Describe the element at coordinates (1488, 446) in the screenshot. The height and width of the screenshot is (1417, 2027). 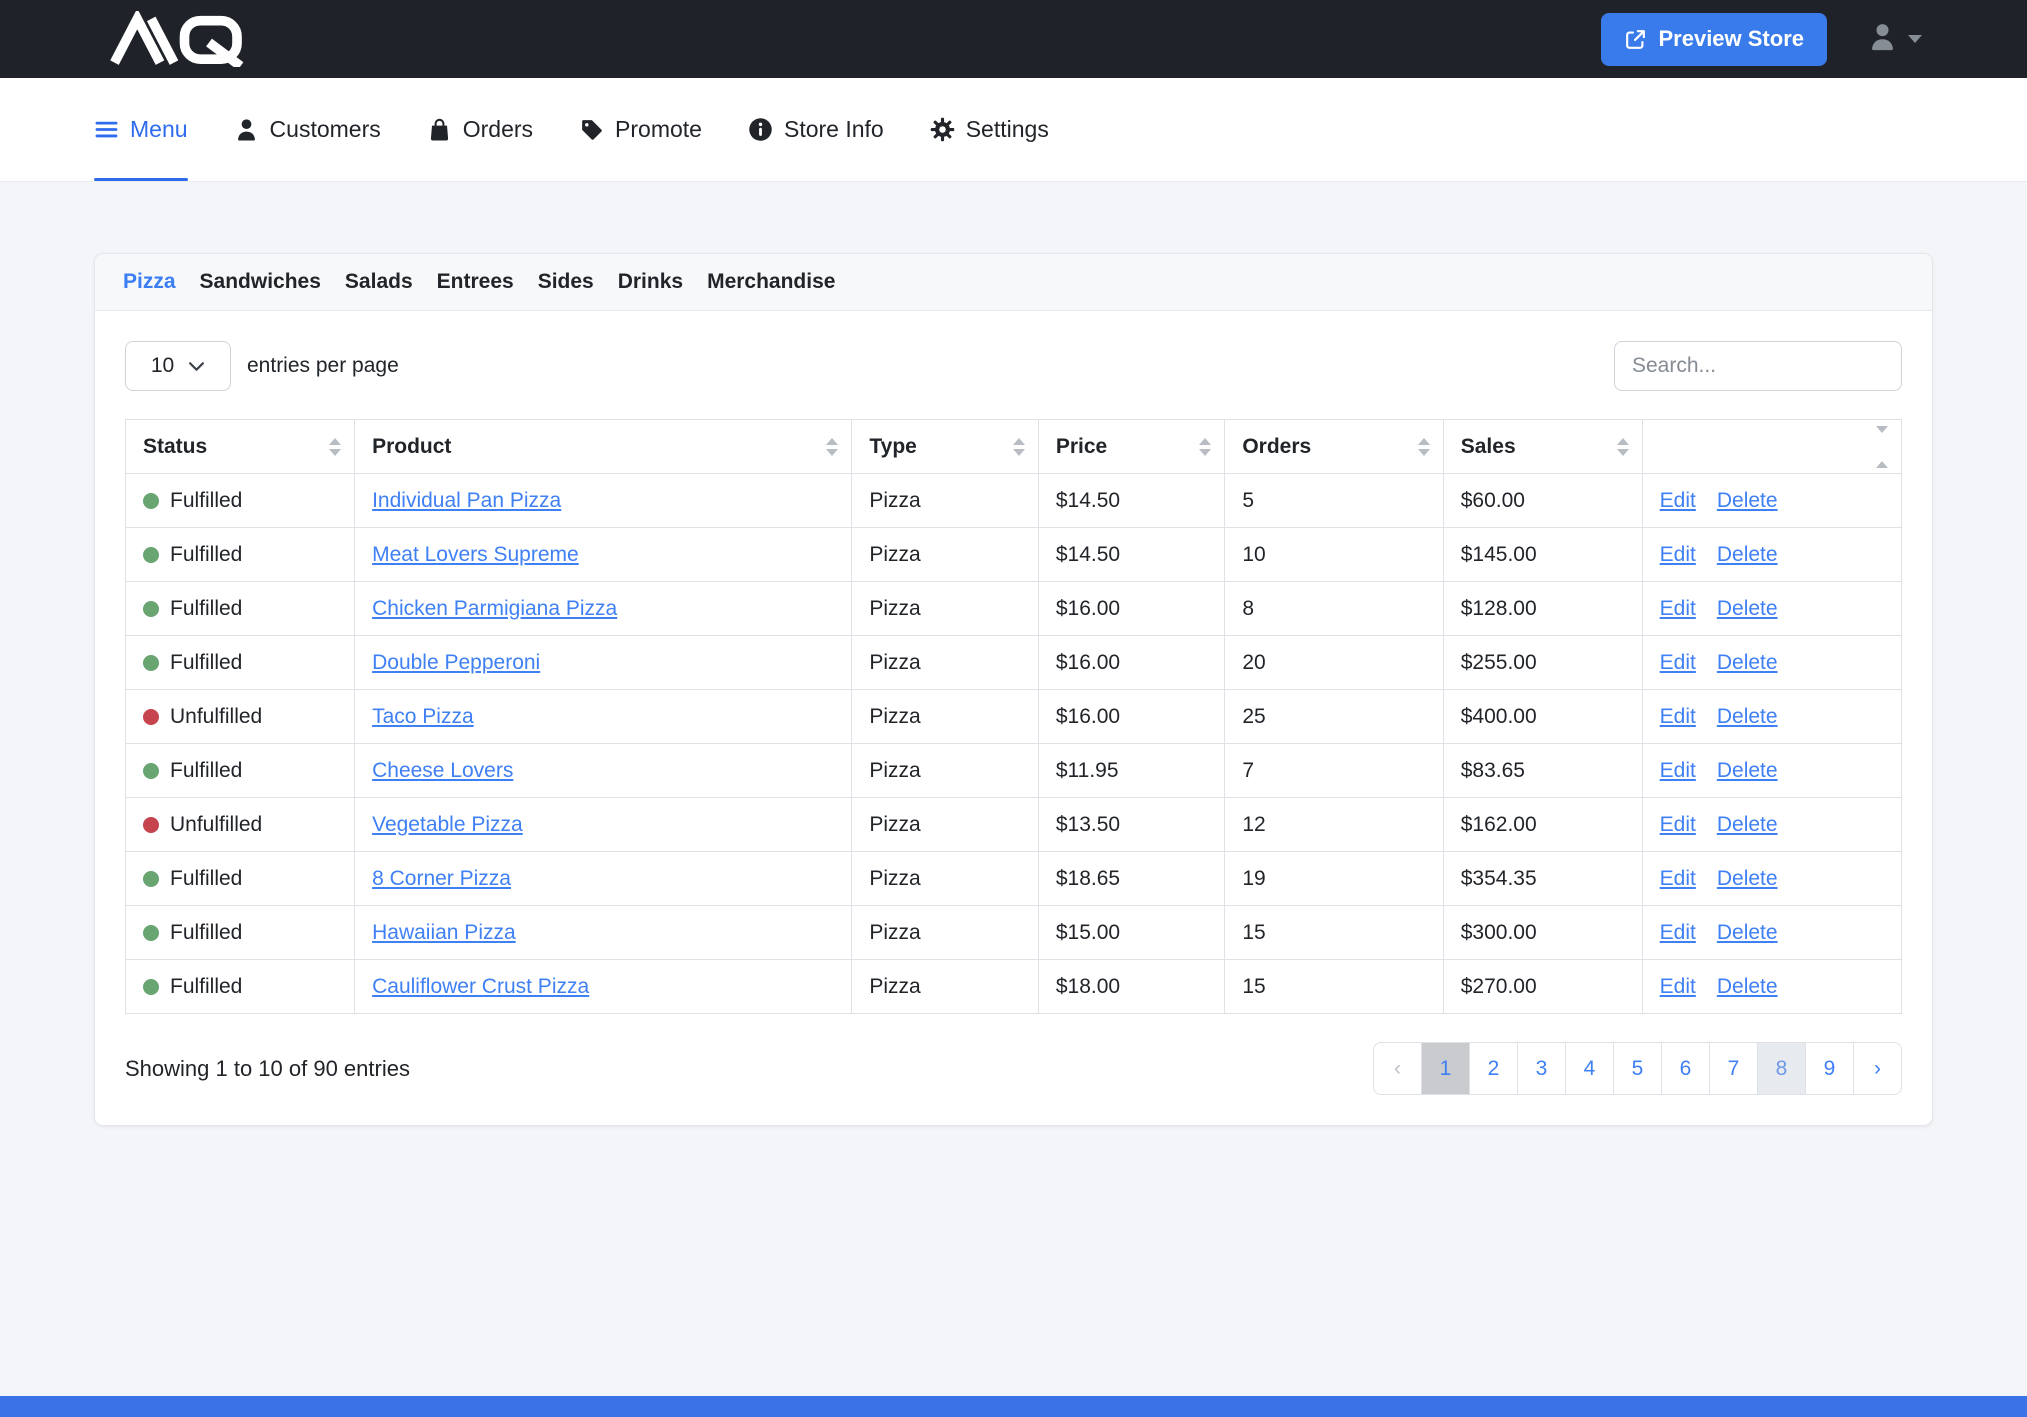
I see `column-label: Sales` at that location.